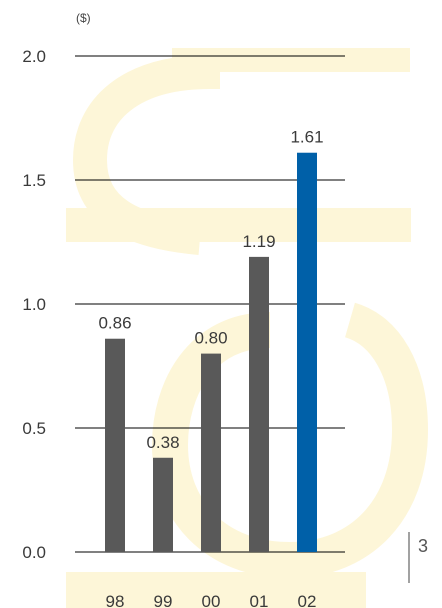 Image resolution: width=442 pixels, height=608 pixels. I want to click on data-label: 1.61, so click(306, 137).